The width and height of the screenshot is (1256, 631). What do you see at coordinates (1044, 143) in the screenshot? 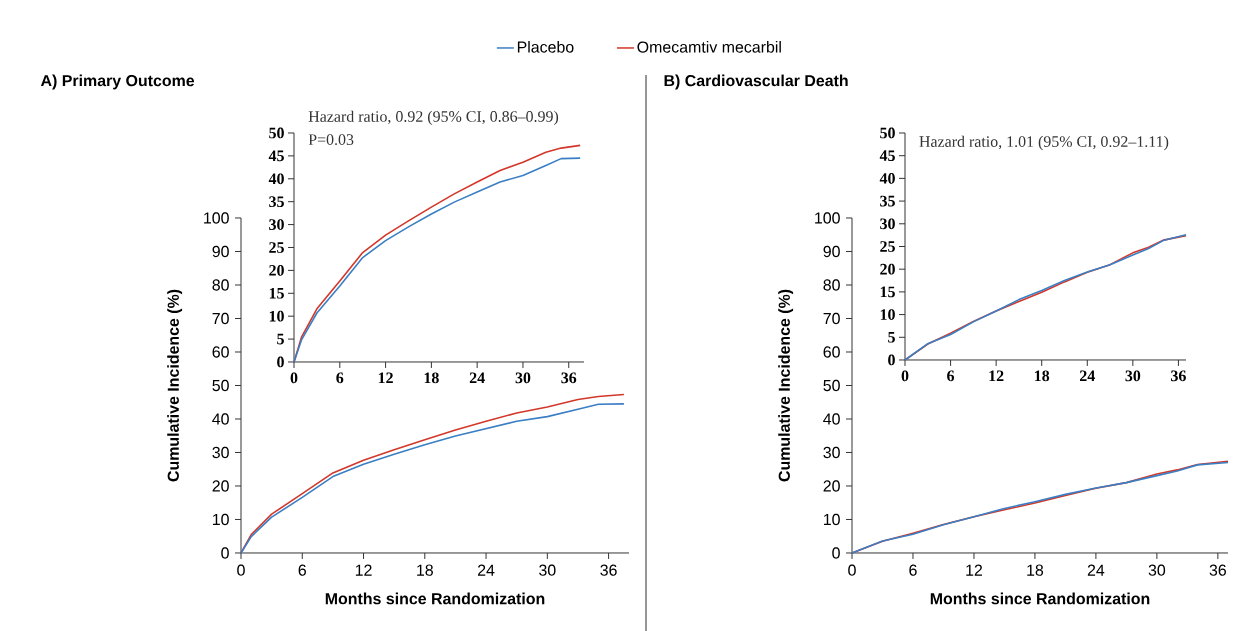
I see `annotation: Hazard ratio, 1.01 (95% CI, 0.92–1.11)` at bounding box center [1044, 143].